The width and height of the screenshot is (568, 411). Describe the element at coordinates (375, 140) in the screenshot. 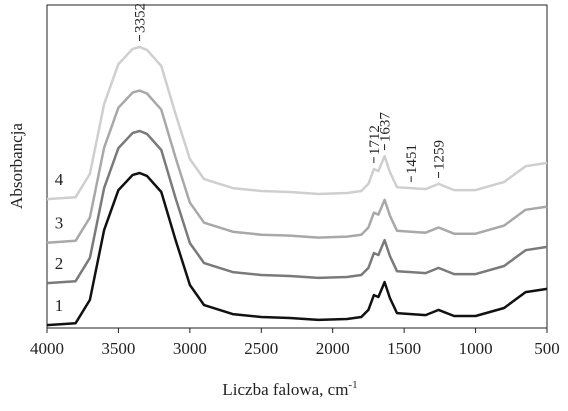

I see `peak-label: 1712` at that location.